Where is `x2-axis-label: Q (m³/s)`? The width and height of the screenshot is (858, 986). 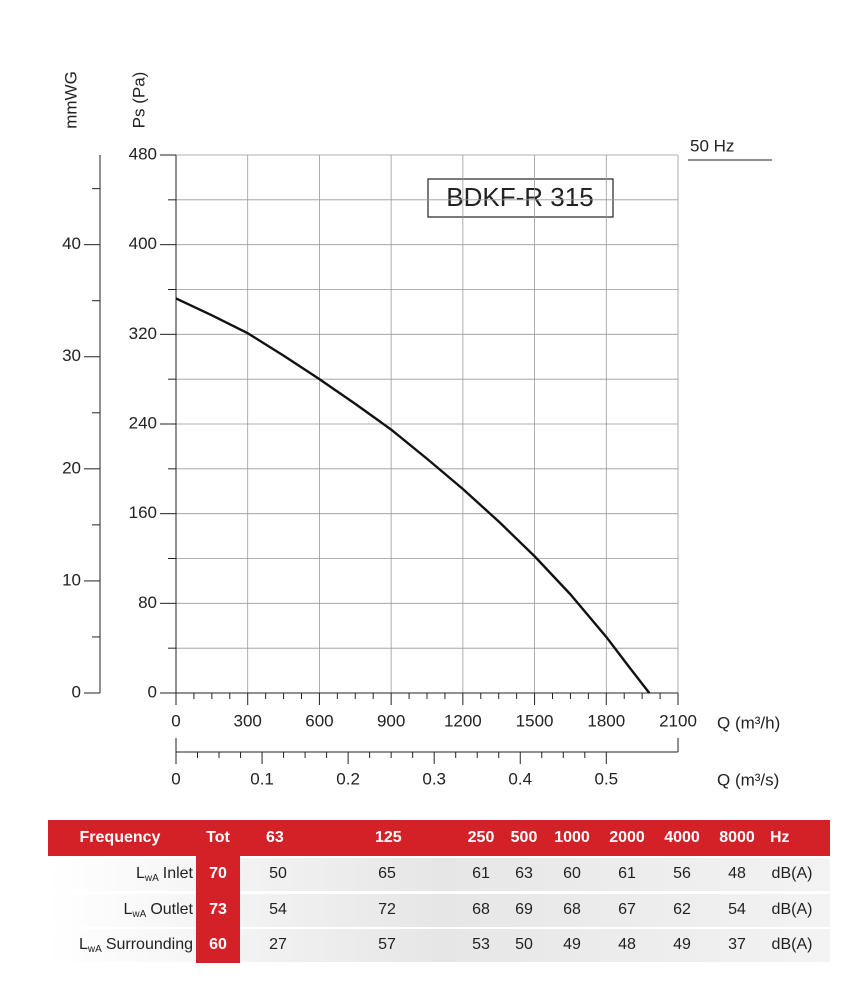
x2-axis-label: Q (m³/s) is located at coordinates (748, 779).